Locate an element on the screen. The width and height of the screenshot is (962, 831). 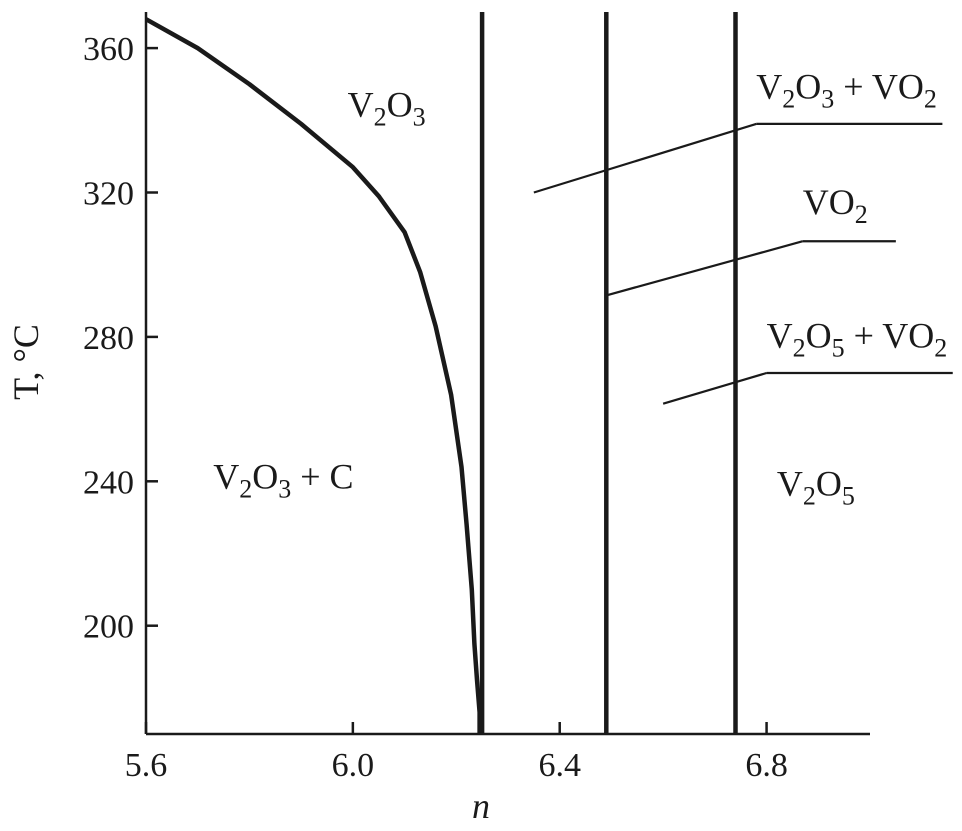
x-tick-label: 5.6 is located at coordinates (146, 765).